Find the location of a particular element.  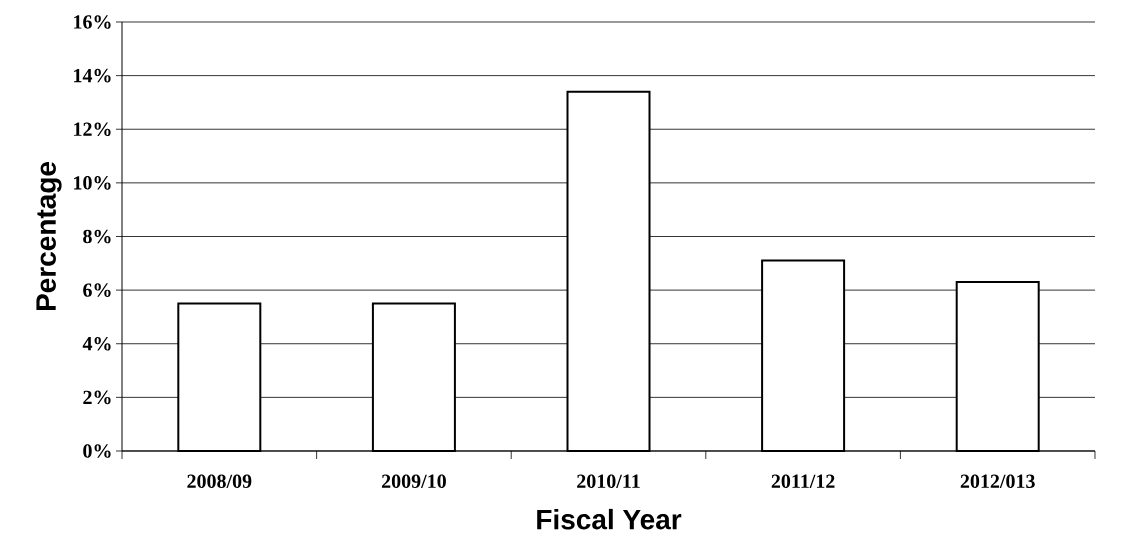

y-tick-label: 12% is located at coordinates (92, 129).